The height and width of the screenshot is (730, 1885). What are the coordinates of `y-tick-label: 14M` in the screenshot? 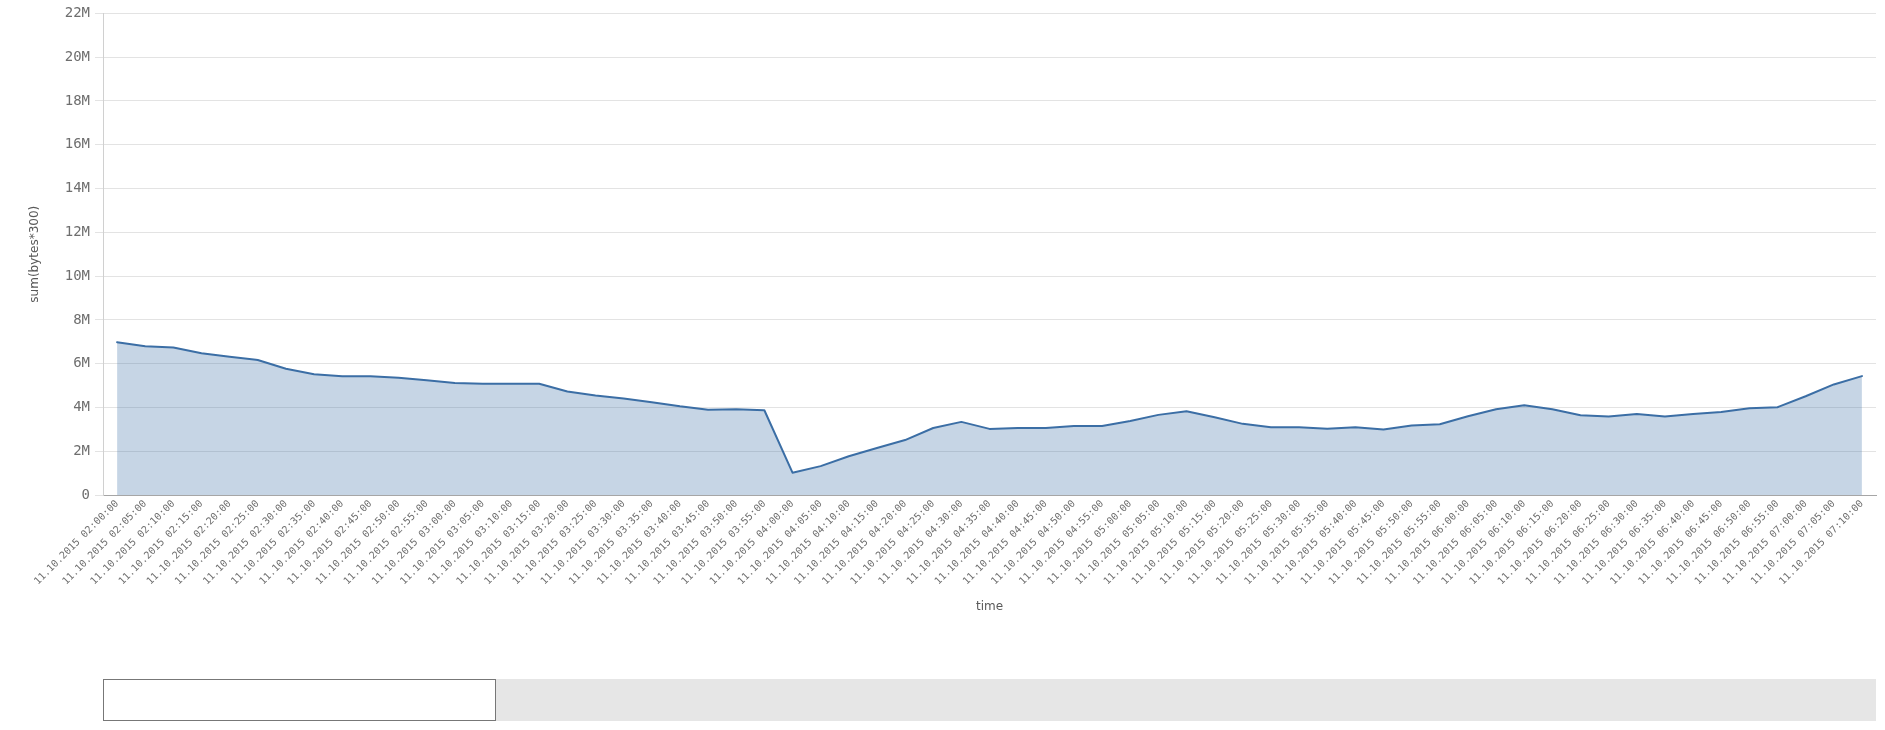 It's located at (77, 187).